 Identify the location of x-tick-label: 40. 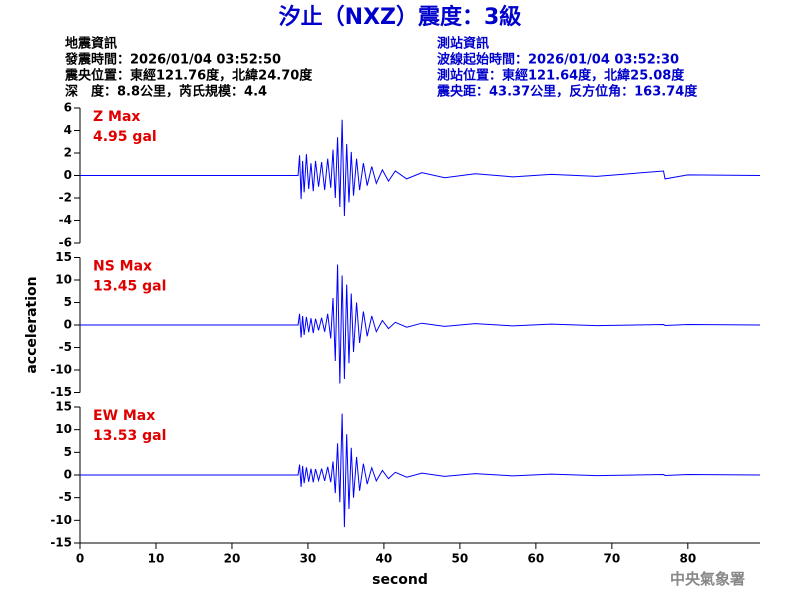
(384, 559).